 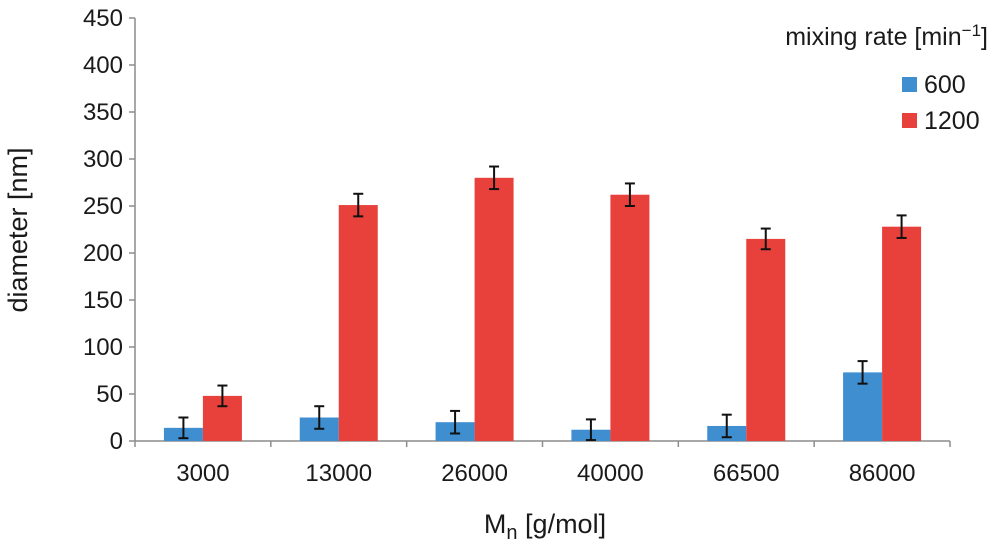 I want to click on x-tick-label-26000: 26000, so click(x=474, y=473).